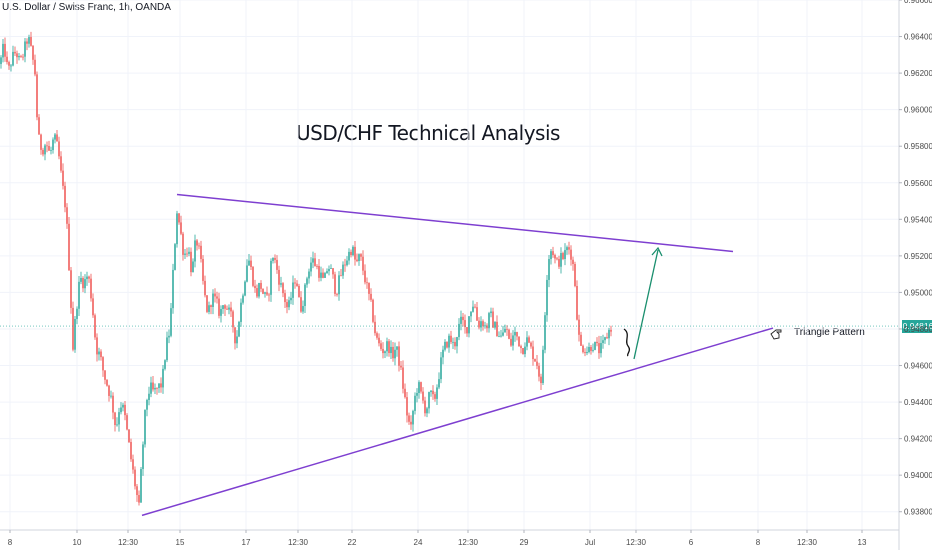 This screenshot has height=550, width=932. I want to click on analysis-headline: USD/CHF Technical Analysis, so click(428, 133).